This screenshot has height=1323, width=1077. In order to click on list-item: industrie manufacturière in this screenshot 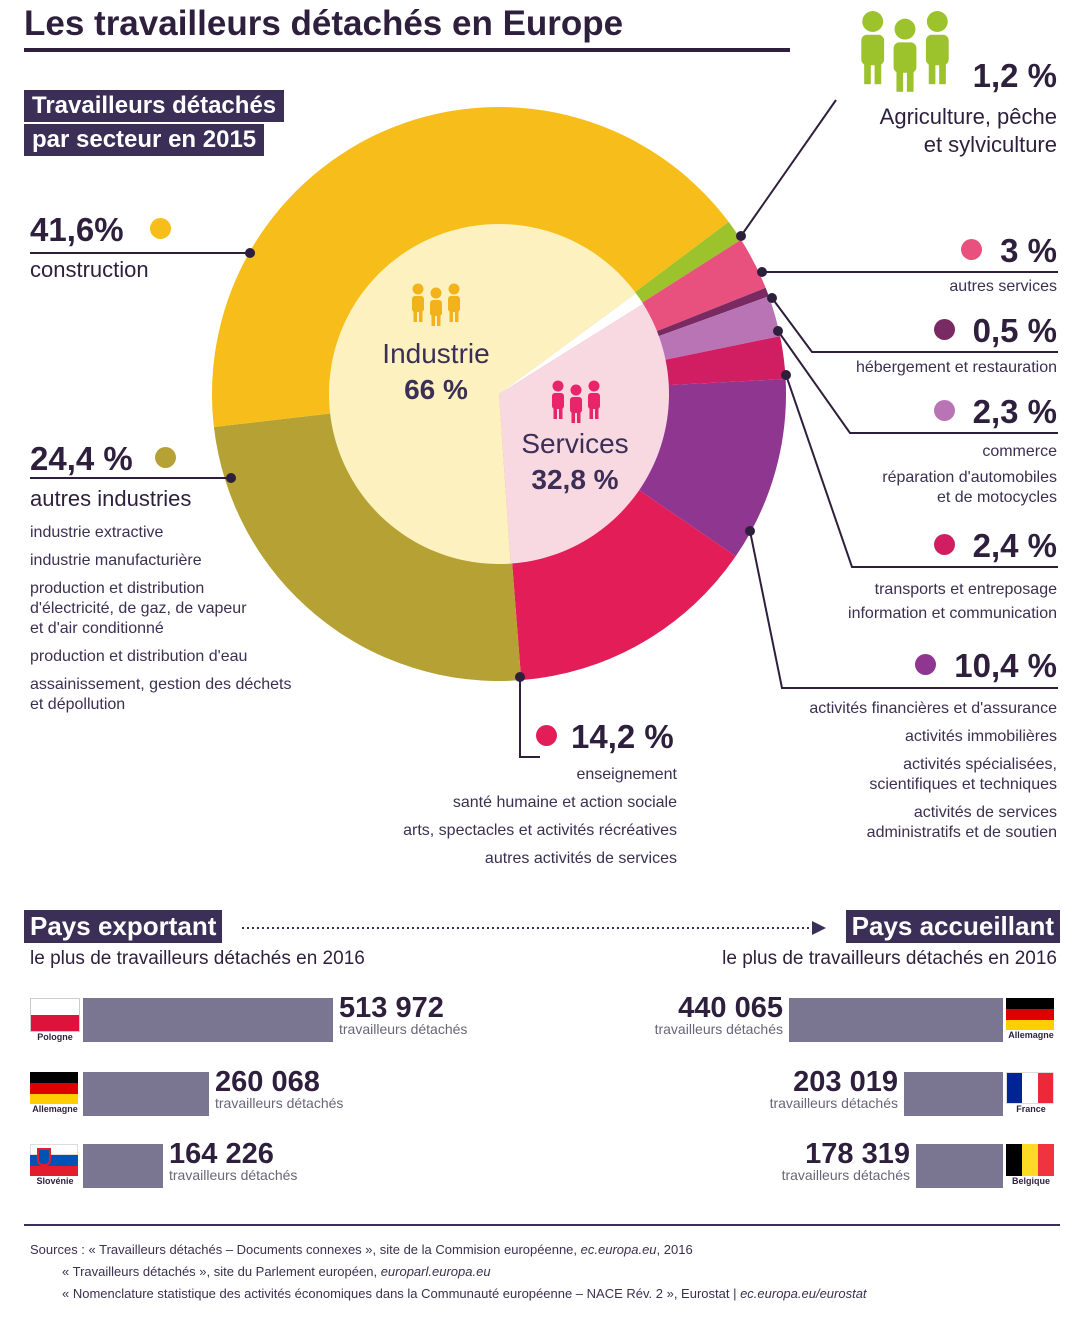, I will do `click(116, 560)`.